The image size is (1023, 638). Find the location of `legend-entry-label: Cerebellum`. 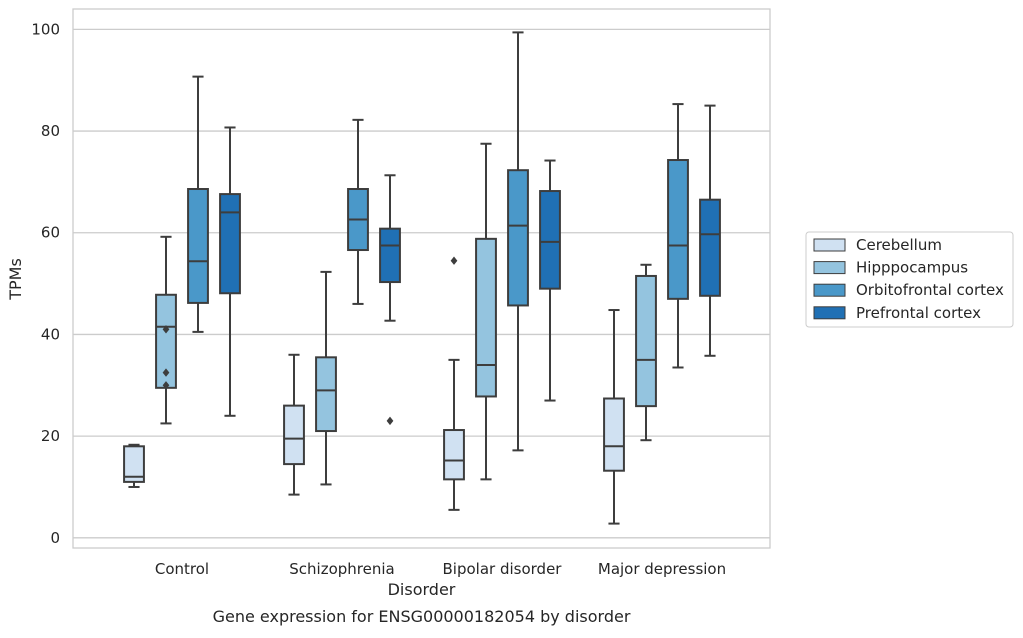

legend-entry-label: Cerebellum is located at coordinates (899, 245).